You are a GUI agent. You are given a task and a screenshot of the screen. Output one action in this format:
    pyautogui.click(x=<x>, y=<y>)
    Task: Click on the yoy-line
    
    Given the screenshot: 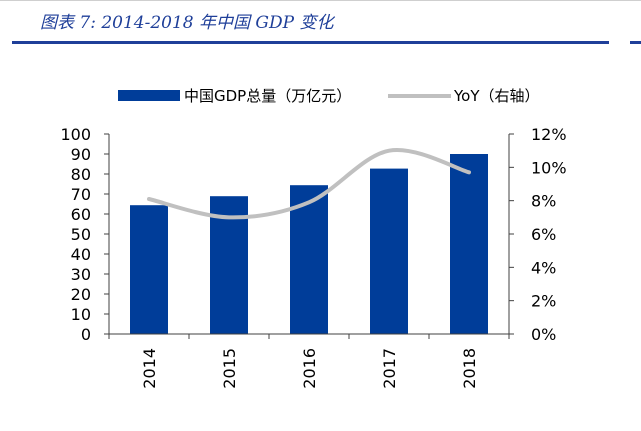 What is the action you would take?
    pyautogui.click(x=309, y=183)
    